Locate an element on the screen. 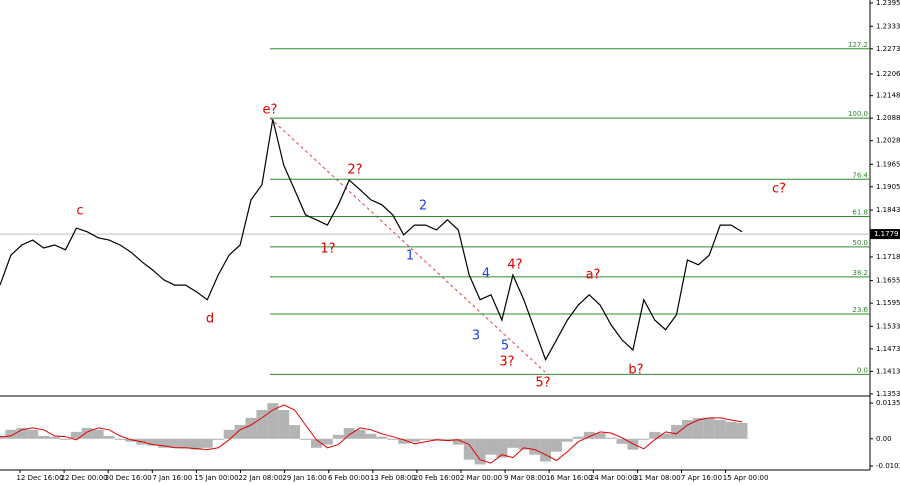 The image size is (900, 485). fib-label: 0.0 is located at coordinates (862, 370).